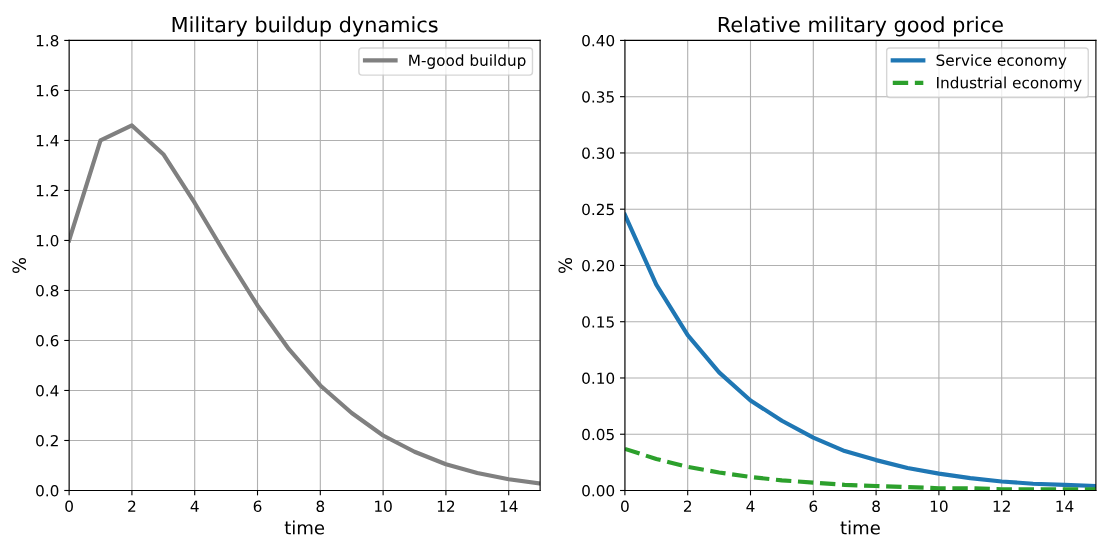 The image size is (1097, 539). I want to click on y-tick-label: 0.8, so click(47, 290).